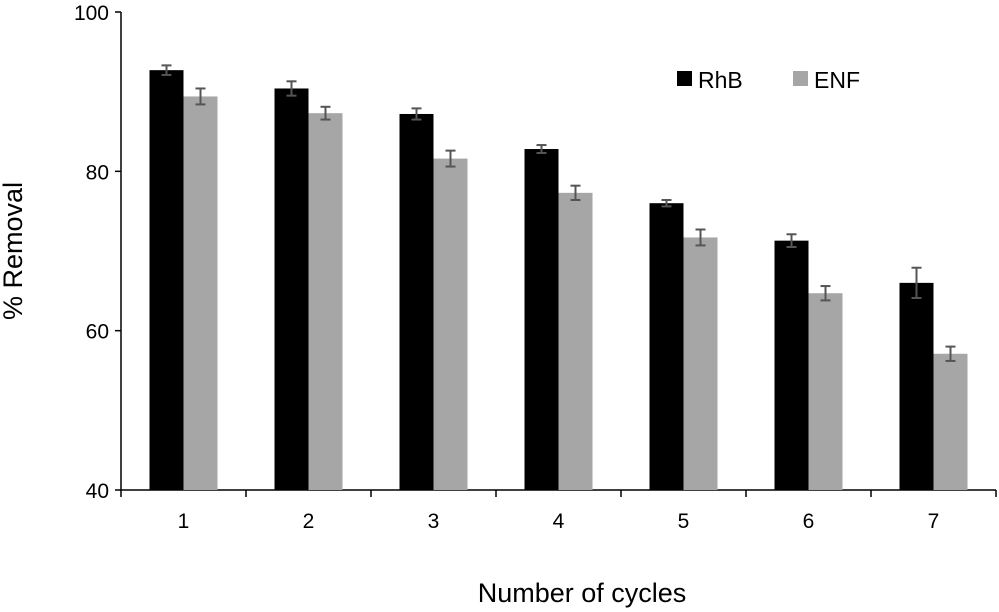 The width and height of the screenshot is (999, 612). What do you see at coordinates (684, 521) in the screenshot?
I see `x-tick-label: 5` at bounding box center [684, 521].